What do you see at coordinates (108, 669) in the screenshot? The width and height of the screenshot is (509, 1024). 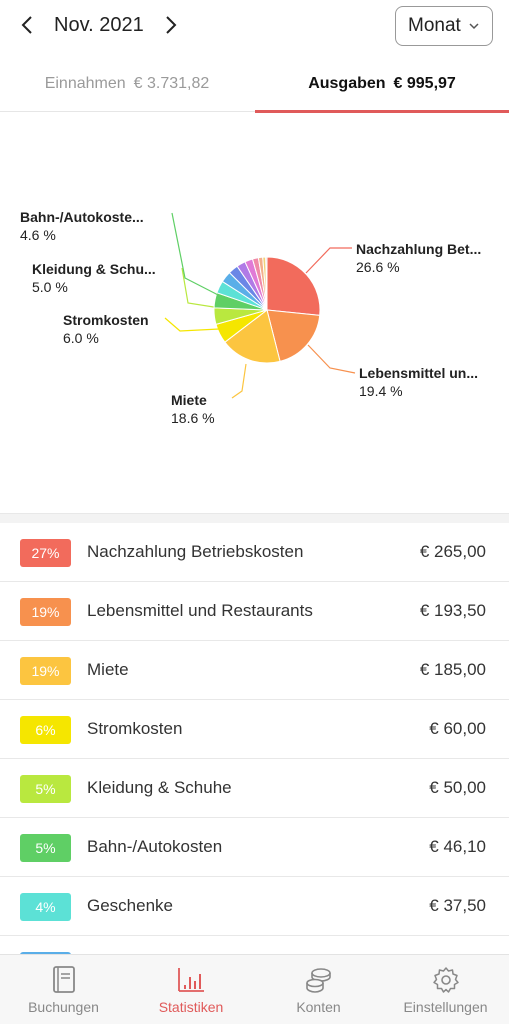 I see `category-name: Miete` at bounding box center [108, 669].